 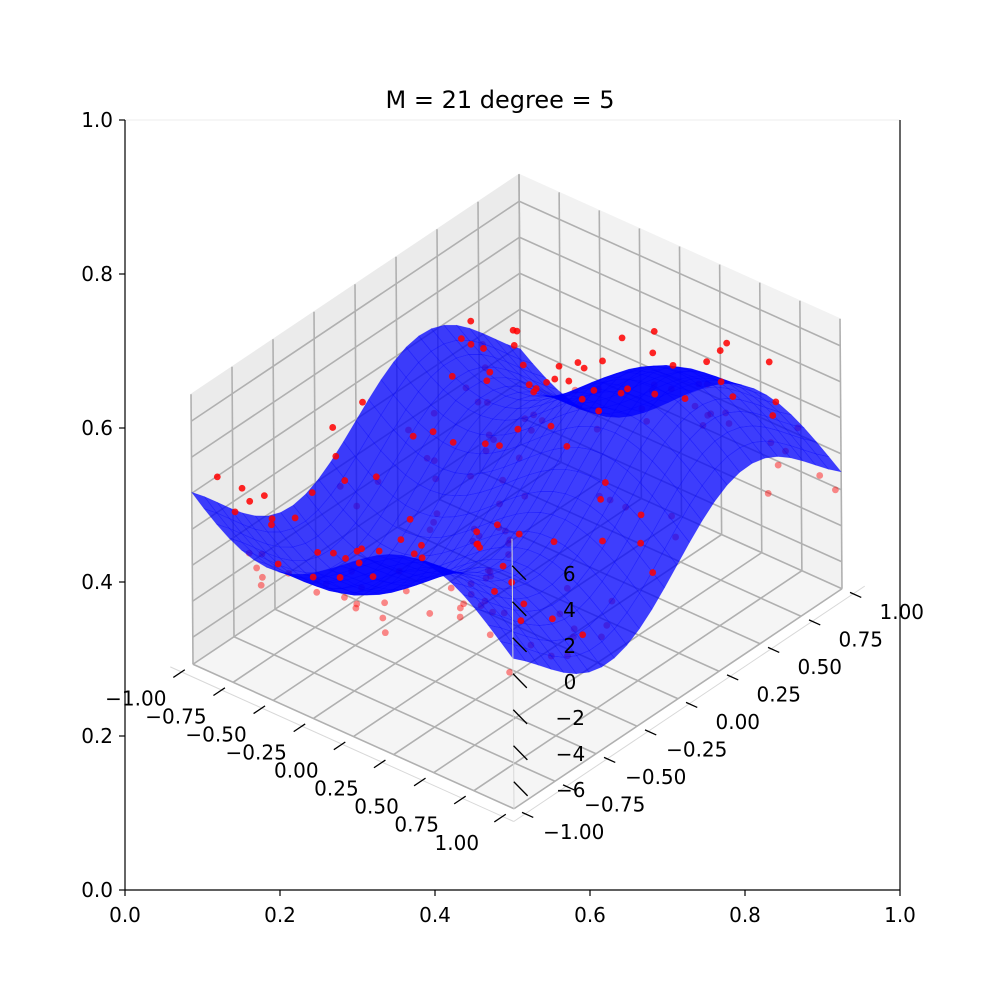 What do you see at coordinates (778, 695) in the screenshot?
I see `y-tick-label: 0.25` at bounding box center [778, 695].